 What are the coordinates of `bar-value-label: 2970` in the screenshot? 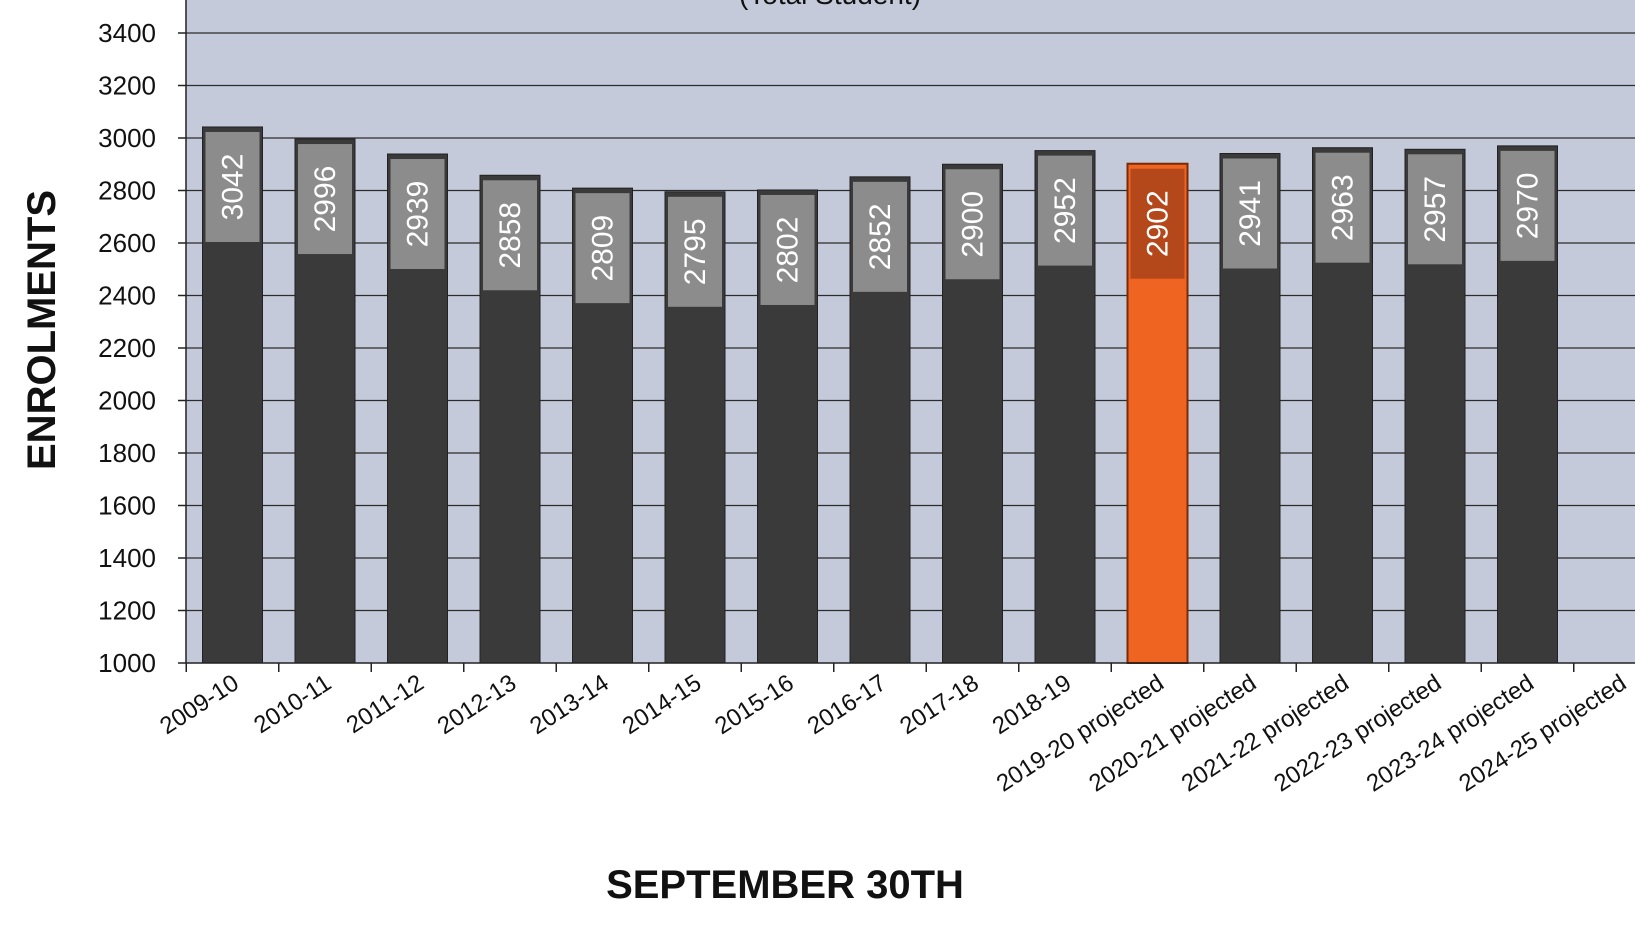 It's located at (1528, 206).